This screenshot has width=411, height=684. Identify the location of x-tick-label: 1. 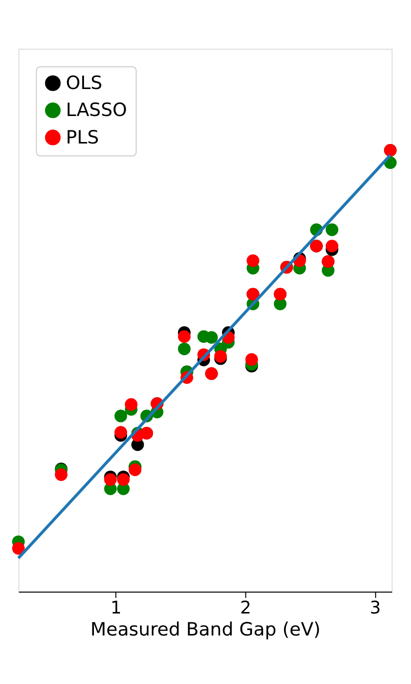
(116, 608).